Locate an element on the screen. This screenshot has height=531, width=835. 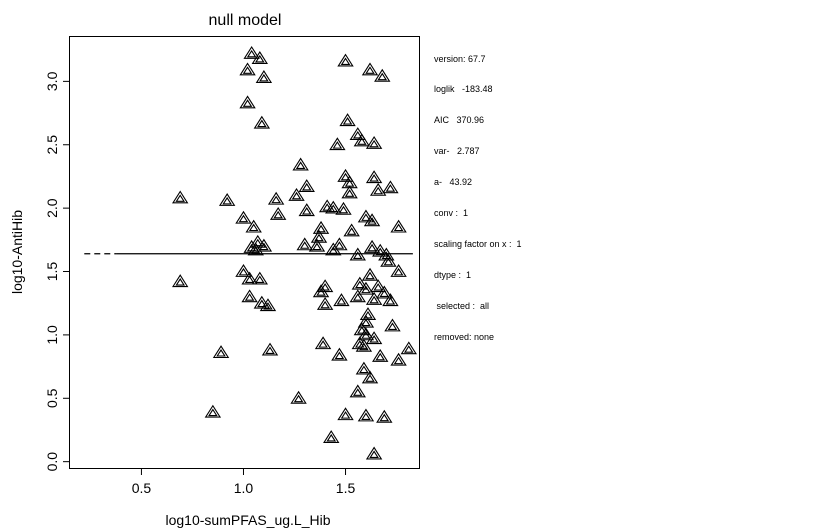
info-removed: removed: none is located at coordinates (464, 336).